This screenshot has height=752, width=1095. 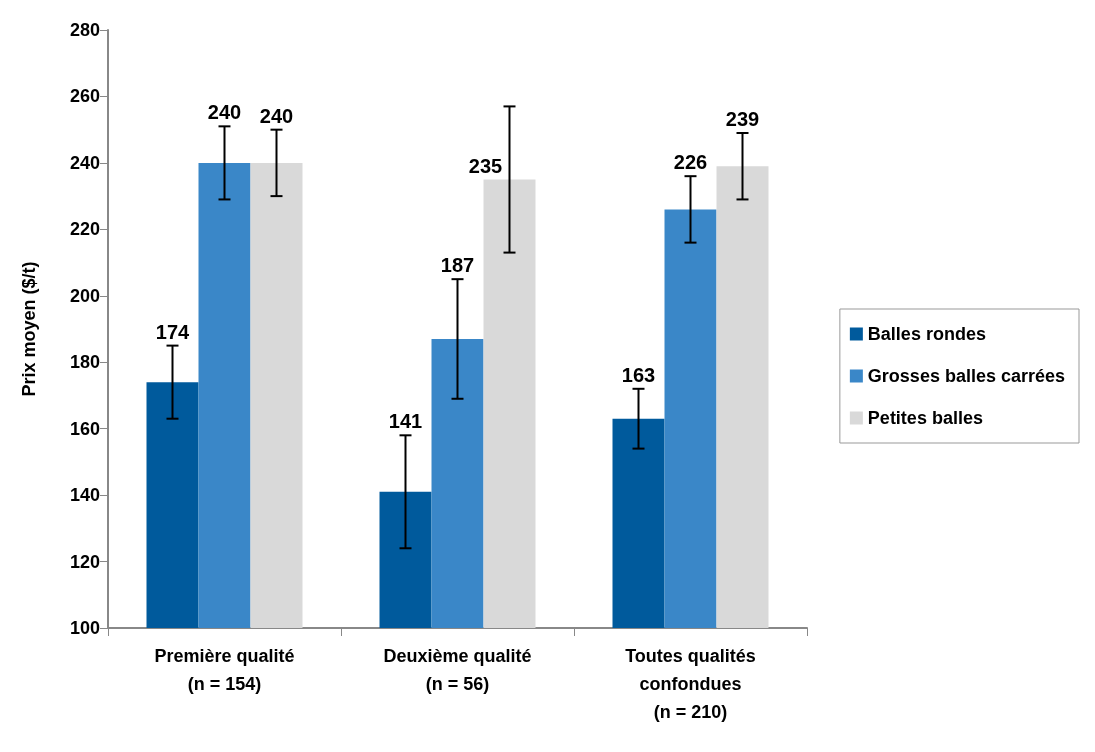 I want to click on y-tick-label: 280, so click(x=84, y=30).